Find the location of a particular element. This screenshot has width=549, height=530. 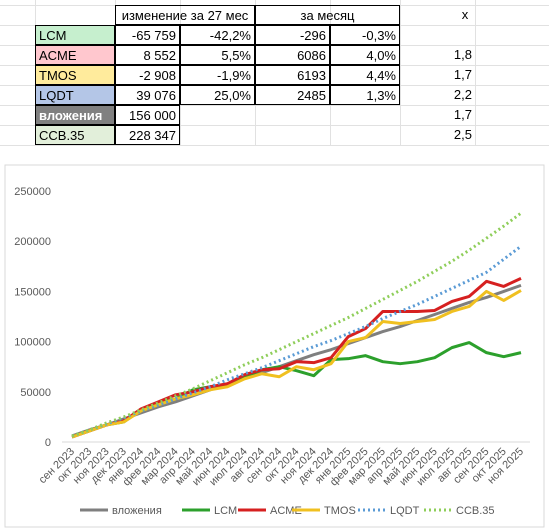

cell: 6086 is located at coordinates (292, 55).